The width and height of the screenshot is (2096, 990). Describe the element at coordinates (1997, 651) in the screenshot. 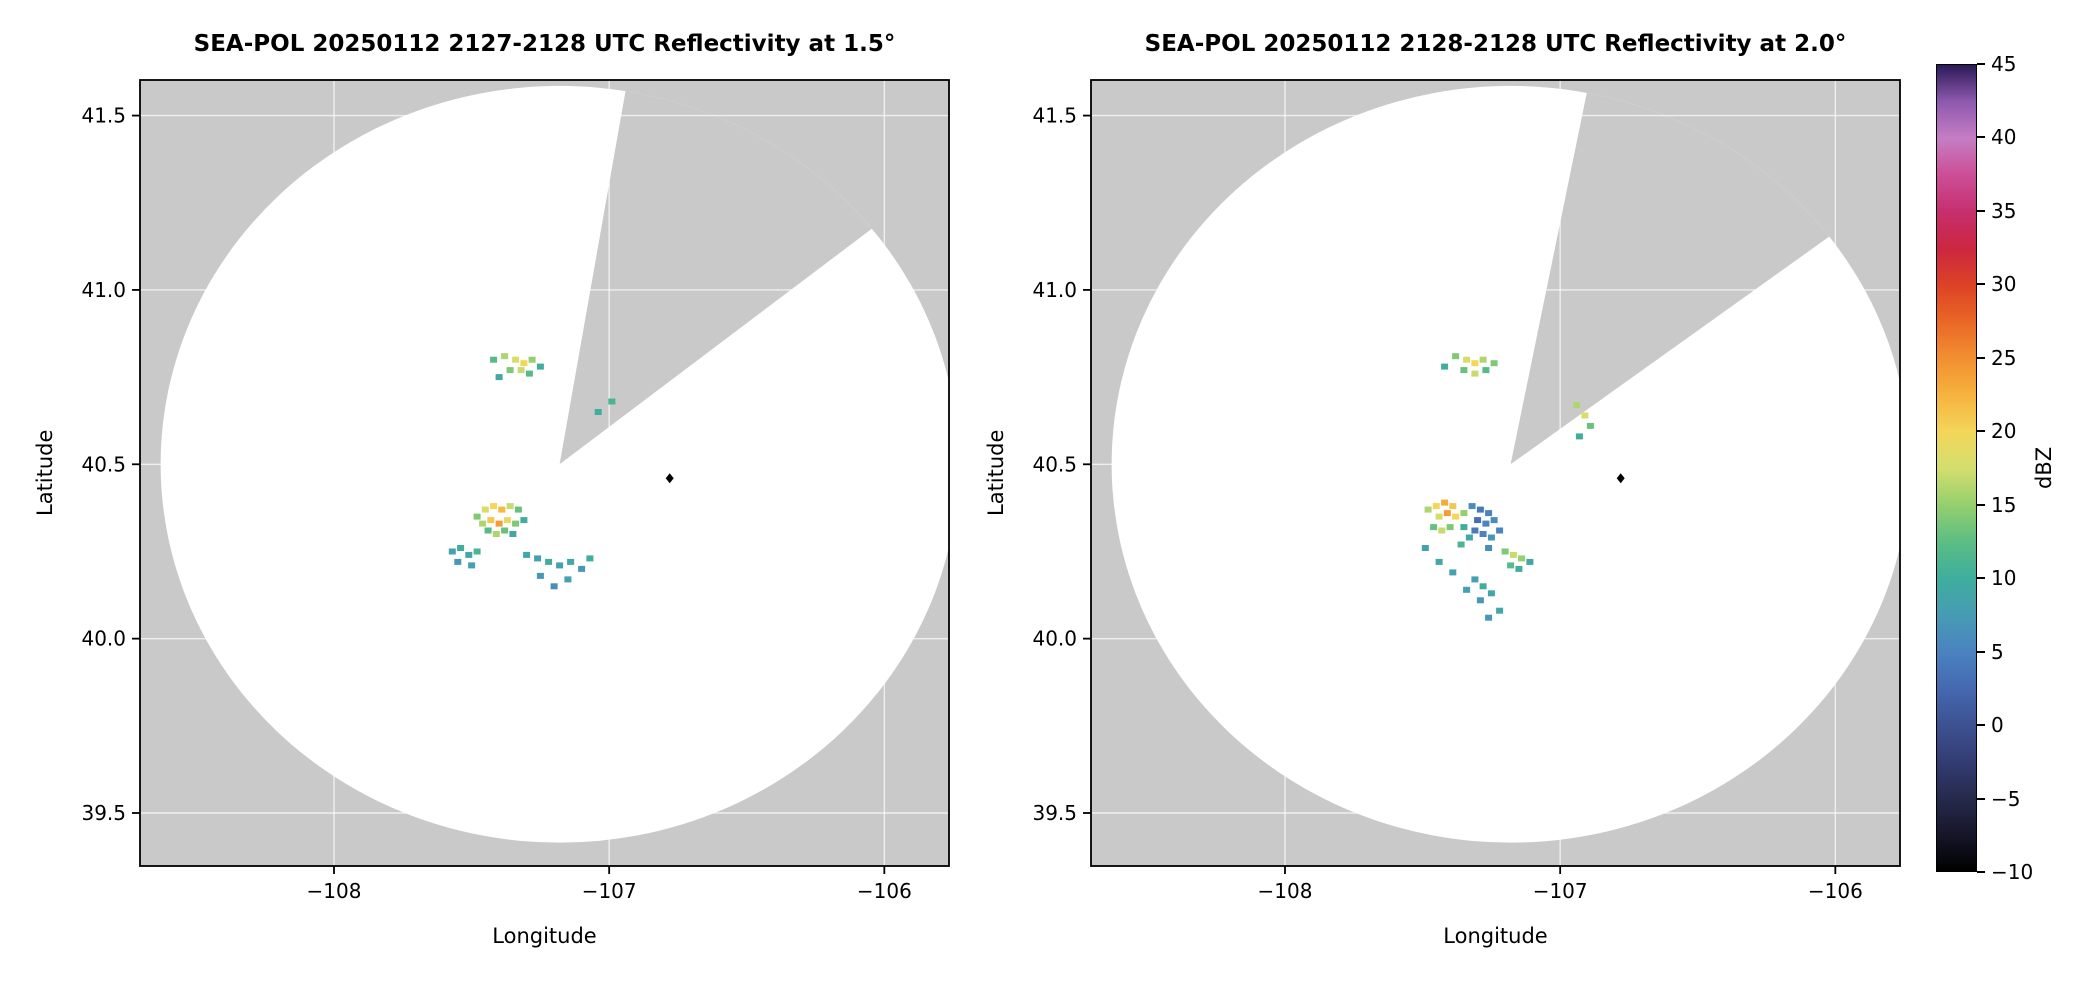

I see `colorbar-tick-label: 5` at that location.